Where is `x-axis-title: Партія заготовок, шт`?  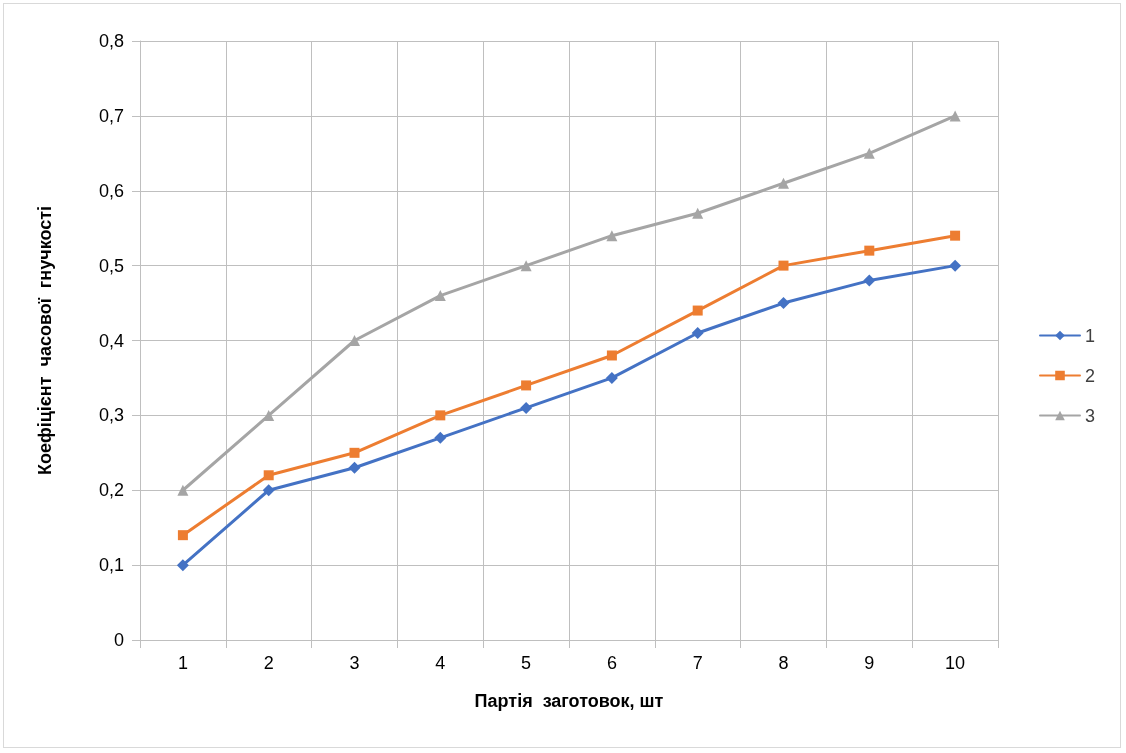 x-axis-title: Партія заготовок, шт is located at coordinates (569, 701).